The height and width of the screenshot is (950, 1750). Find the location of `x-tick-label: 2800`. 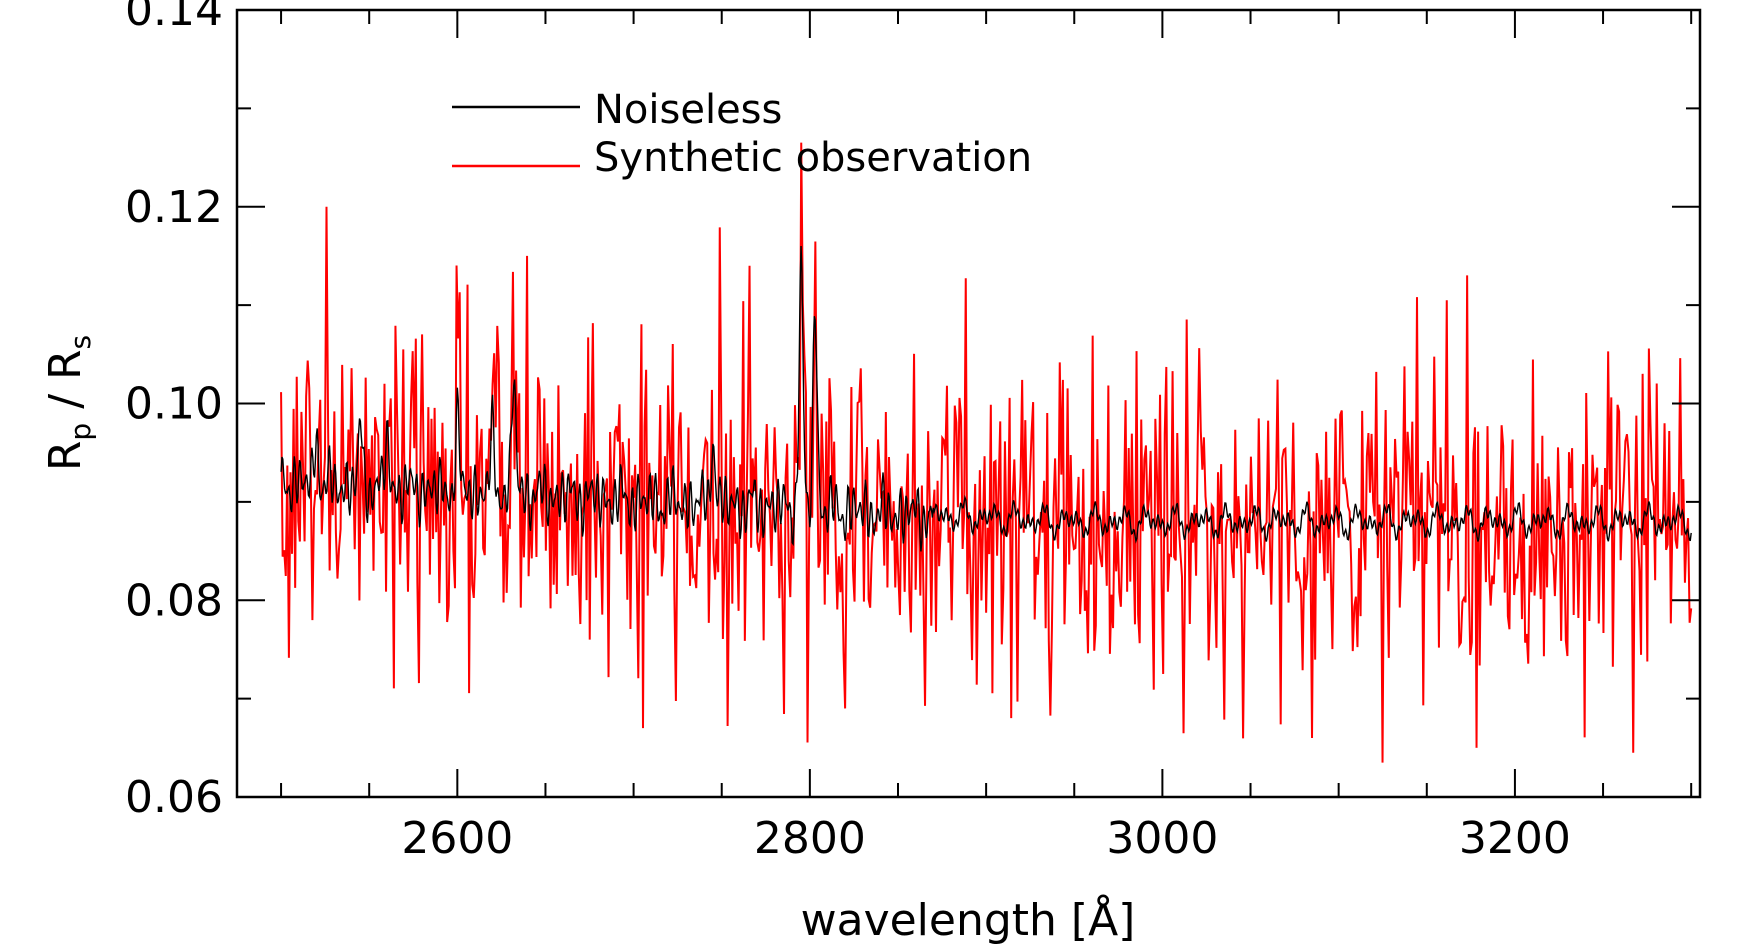

x-tick-label: 2800 is located at coordinates (810, 838).